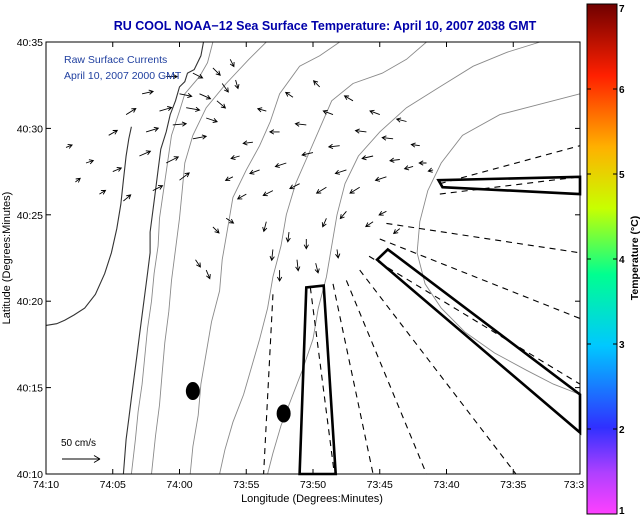 This screenshot has height=518, width=644. What do you see at coordinates (7, 258) in the screenshot?
I see `y-axis-label: Latitude (Degrees:Minutes)` at bounding box center [7, 258].